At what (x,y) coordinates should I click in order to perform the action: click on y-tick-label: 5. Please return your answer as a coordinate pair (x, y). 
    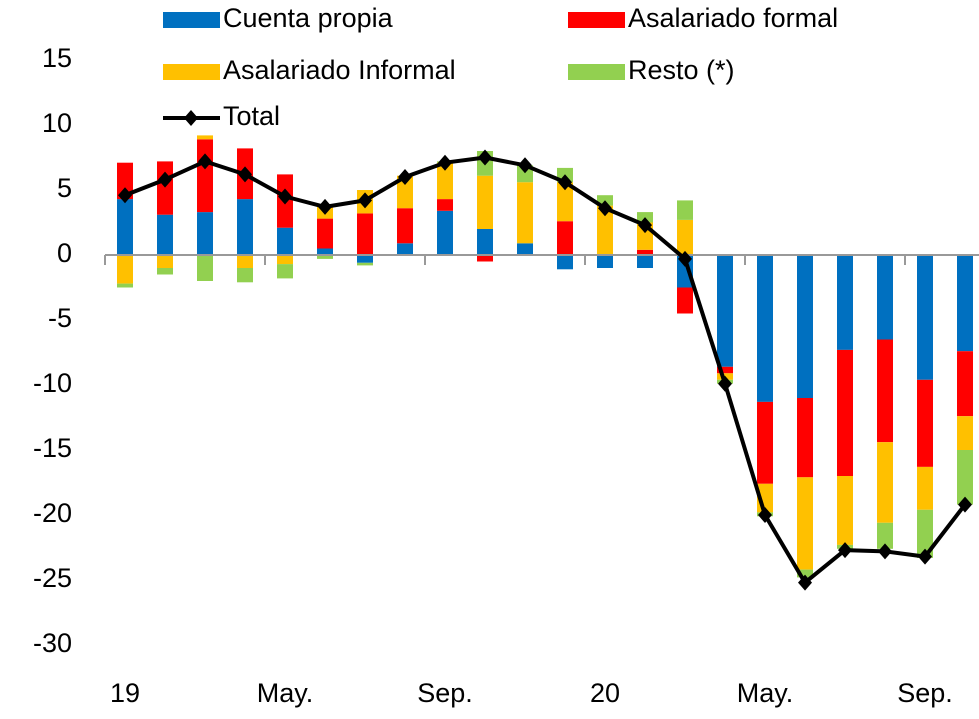
    Looking at the image, I should click on (64, 188).